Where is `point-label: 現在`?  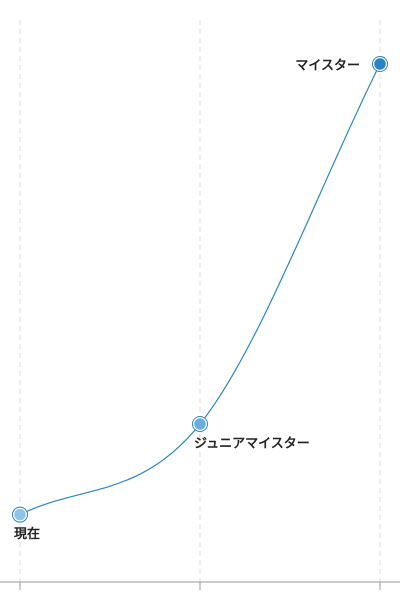 point-label: 現在 is located at coordinates (27, 534).